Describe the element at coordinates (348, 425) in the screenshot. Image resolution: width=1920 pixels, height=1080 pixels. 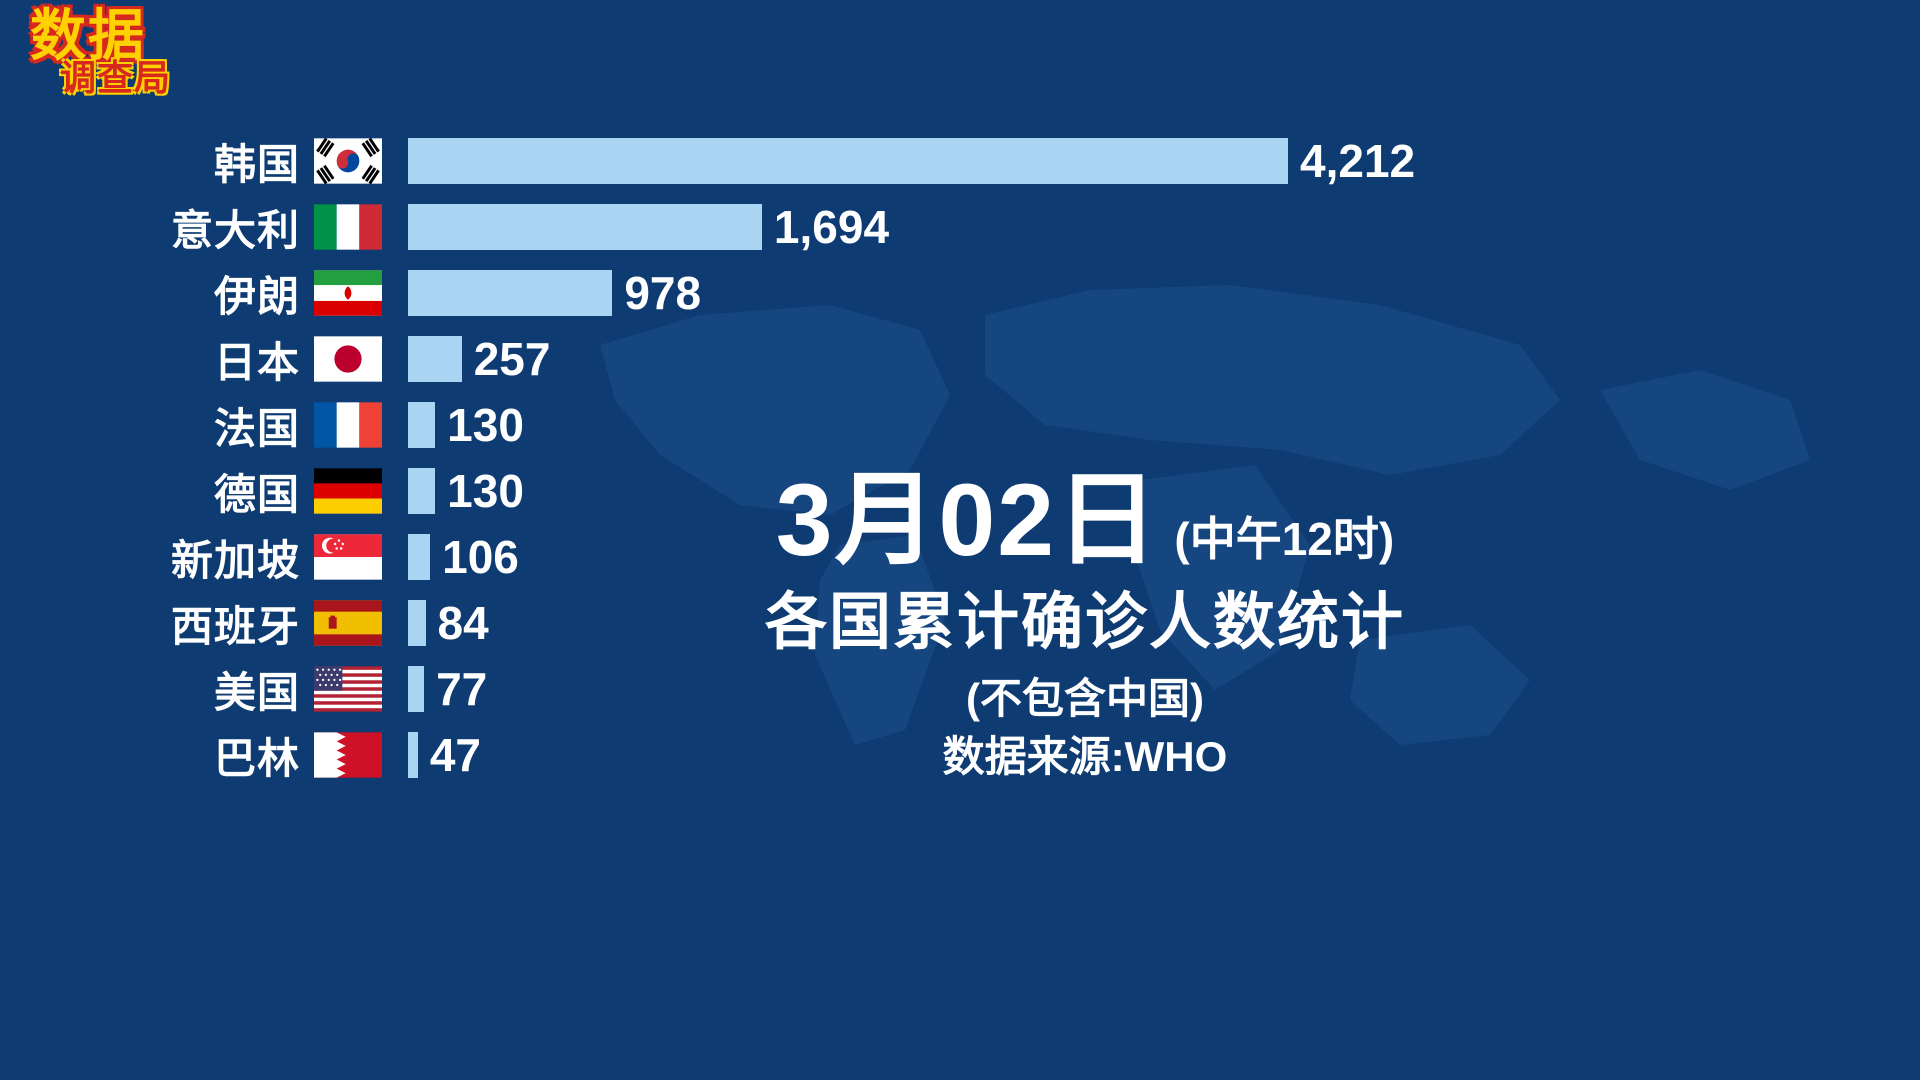
I see `flag-france-icon` at that location.